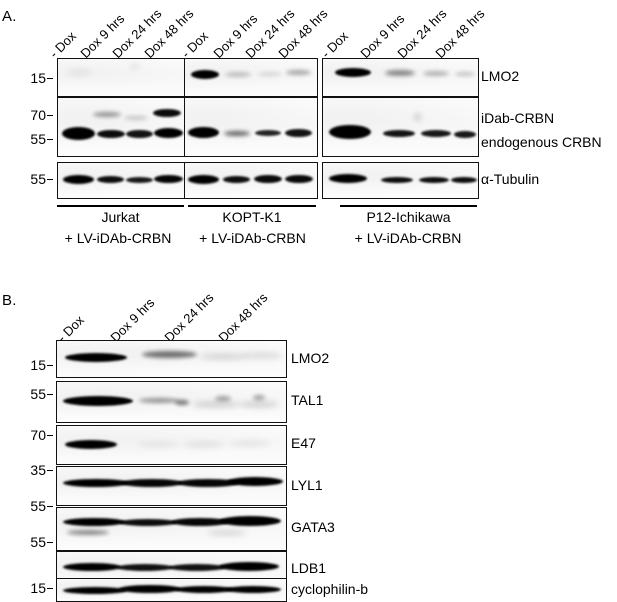  I want to click on mw-marker-b-ldb1: 55, so click(34, 542).